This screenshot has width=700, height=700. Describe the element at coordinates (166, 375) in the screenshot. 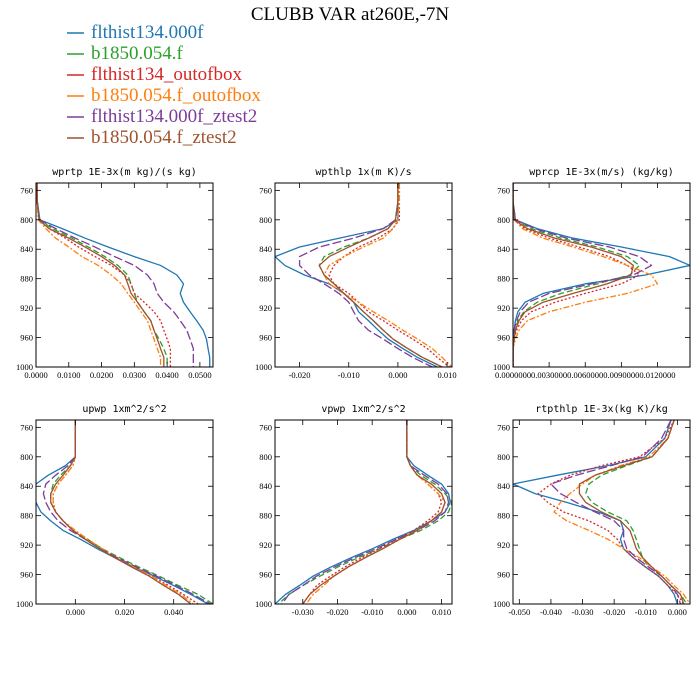

I see `x-tick-label: 0.0400` at that location.